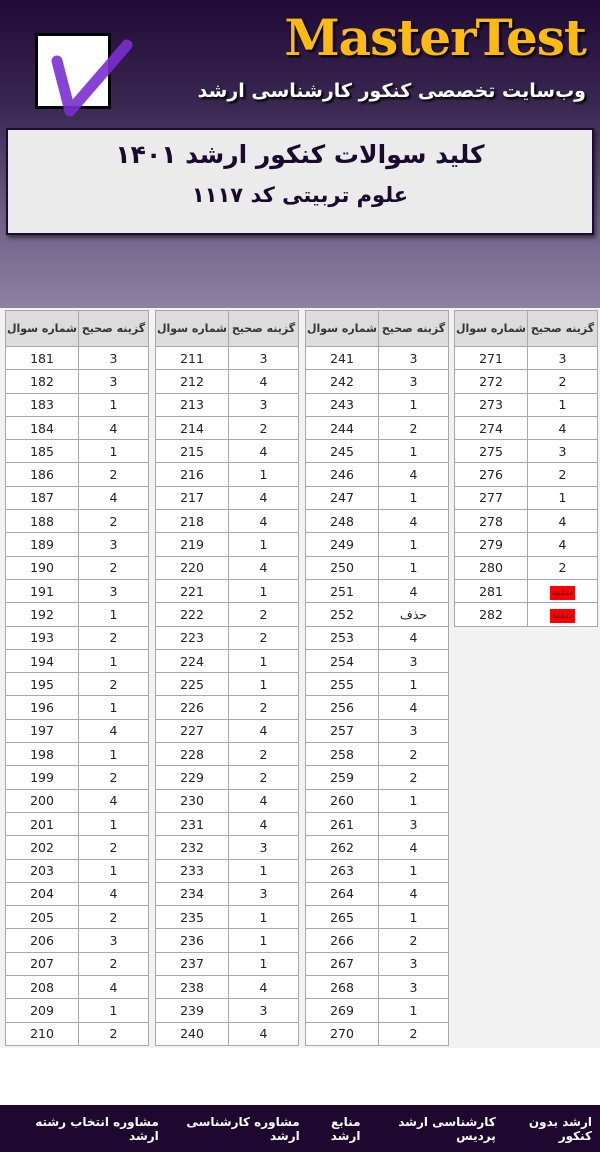 This screenshot has height=1152, width=600. I want to click on table-row: 266 2, so click(377, 940).